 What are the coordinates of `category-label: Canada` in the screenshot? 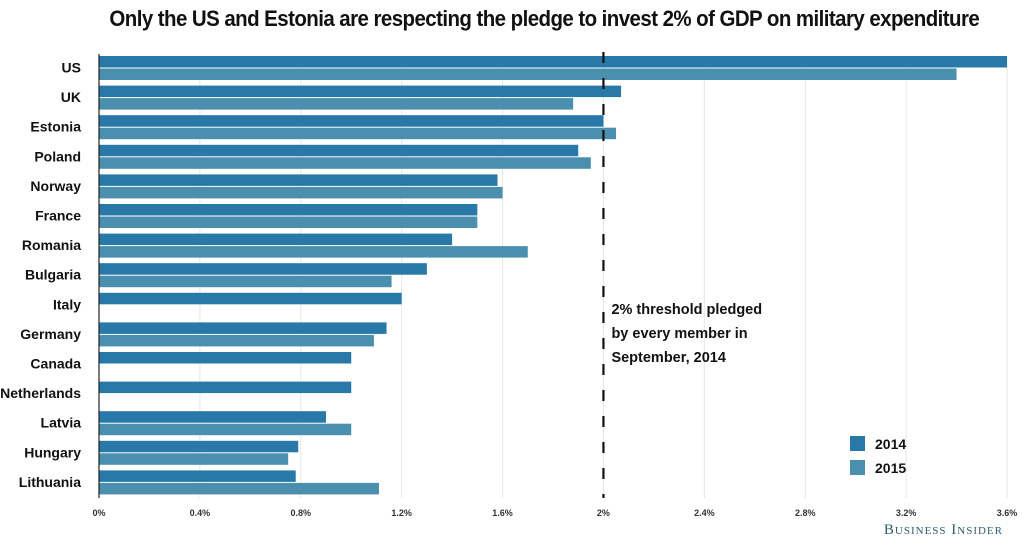 It's located at (55, 364).